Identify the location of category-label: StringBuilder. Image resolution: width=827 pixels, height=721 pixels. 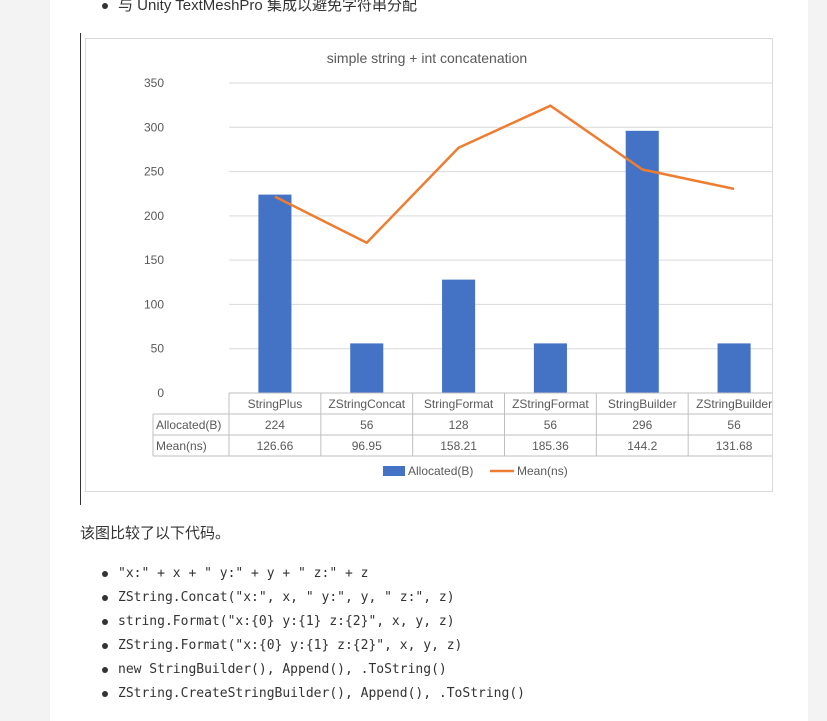
(642, 404).